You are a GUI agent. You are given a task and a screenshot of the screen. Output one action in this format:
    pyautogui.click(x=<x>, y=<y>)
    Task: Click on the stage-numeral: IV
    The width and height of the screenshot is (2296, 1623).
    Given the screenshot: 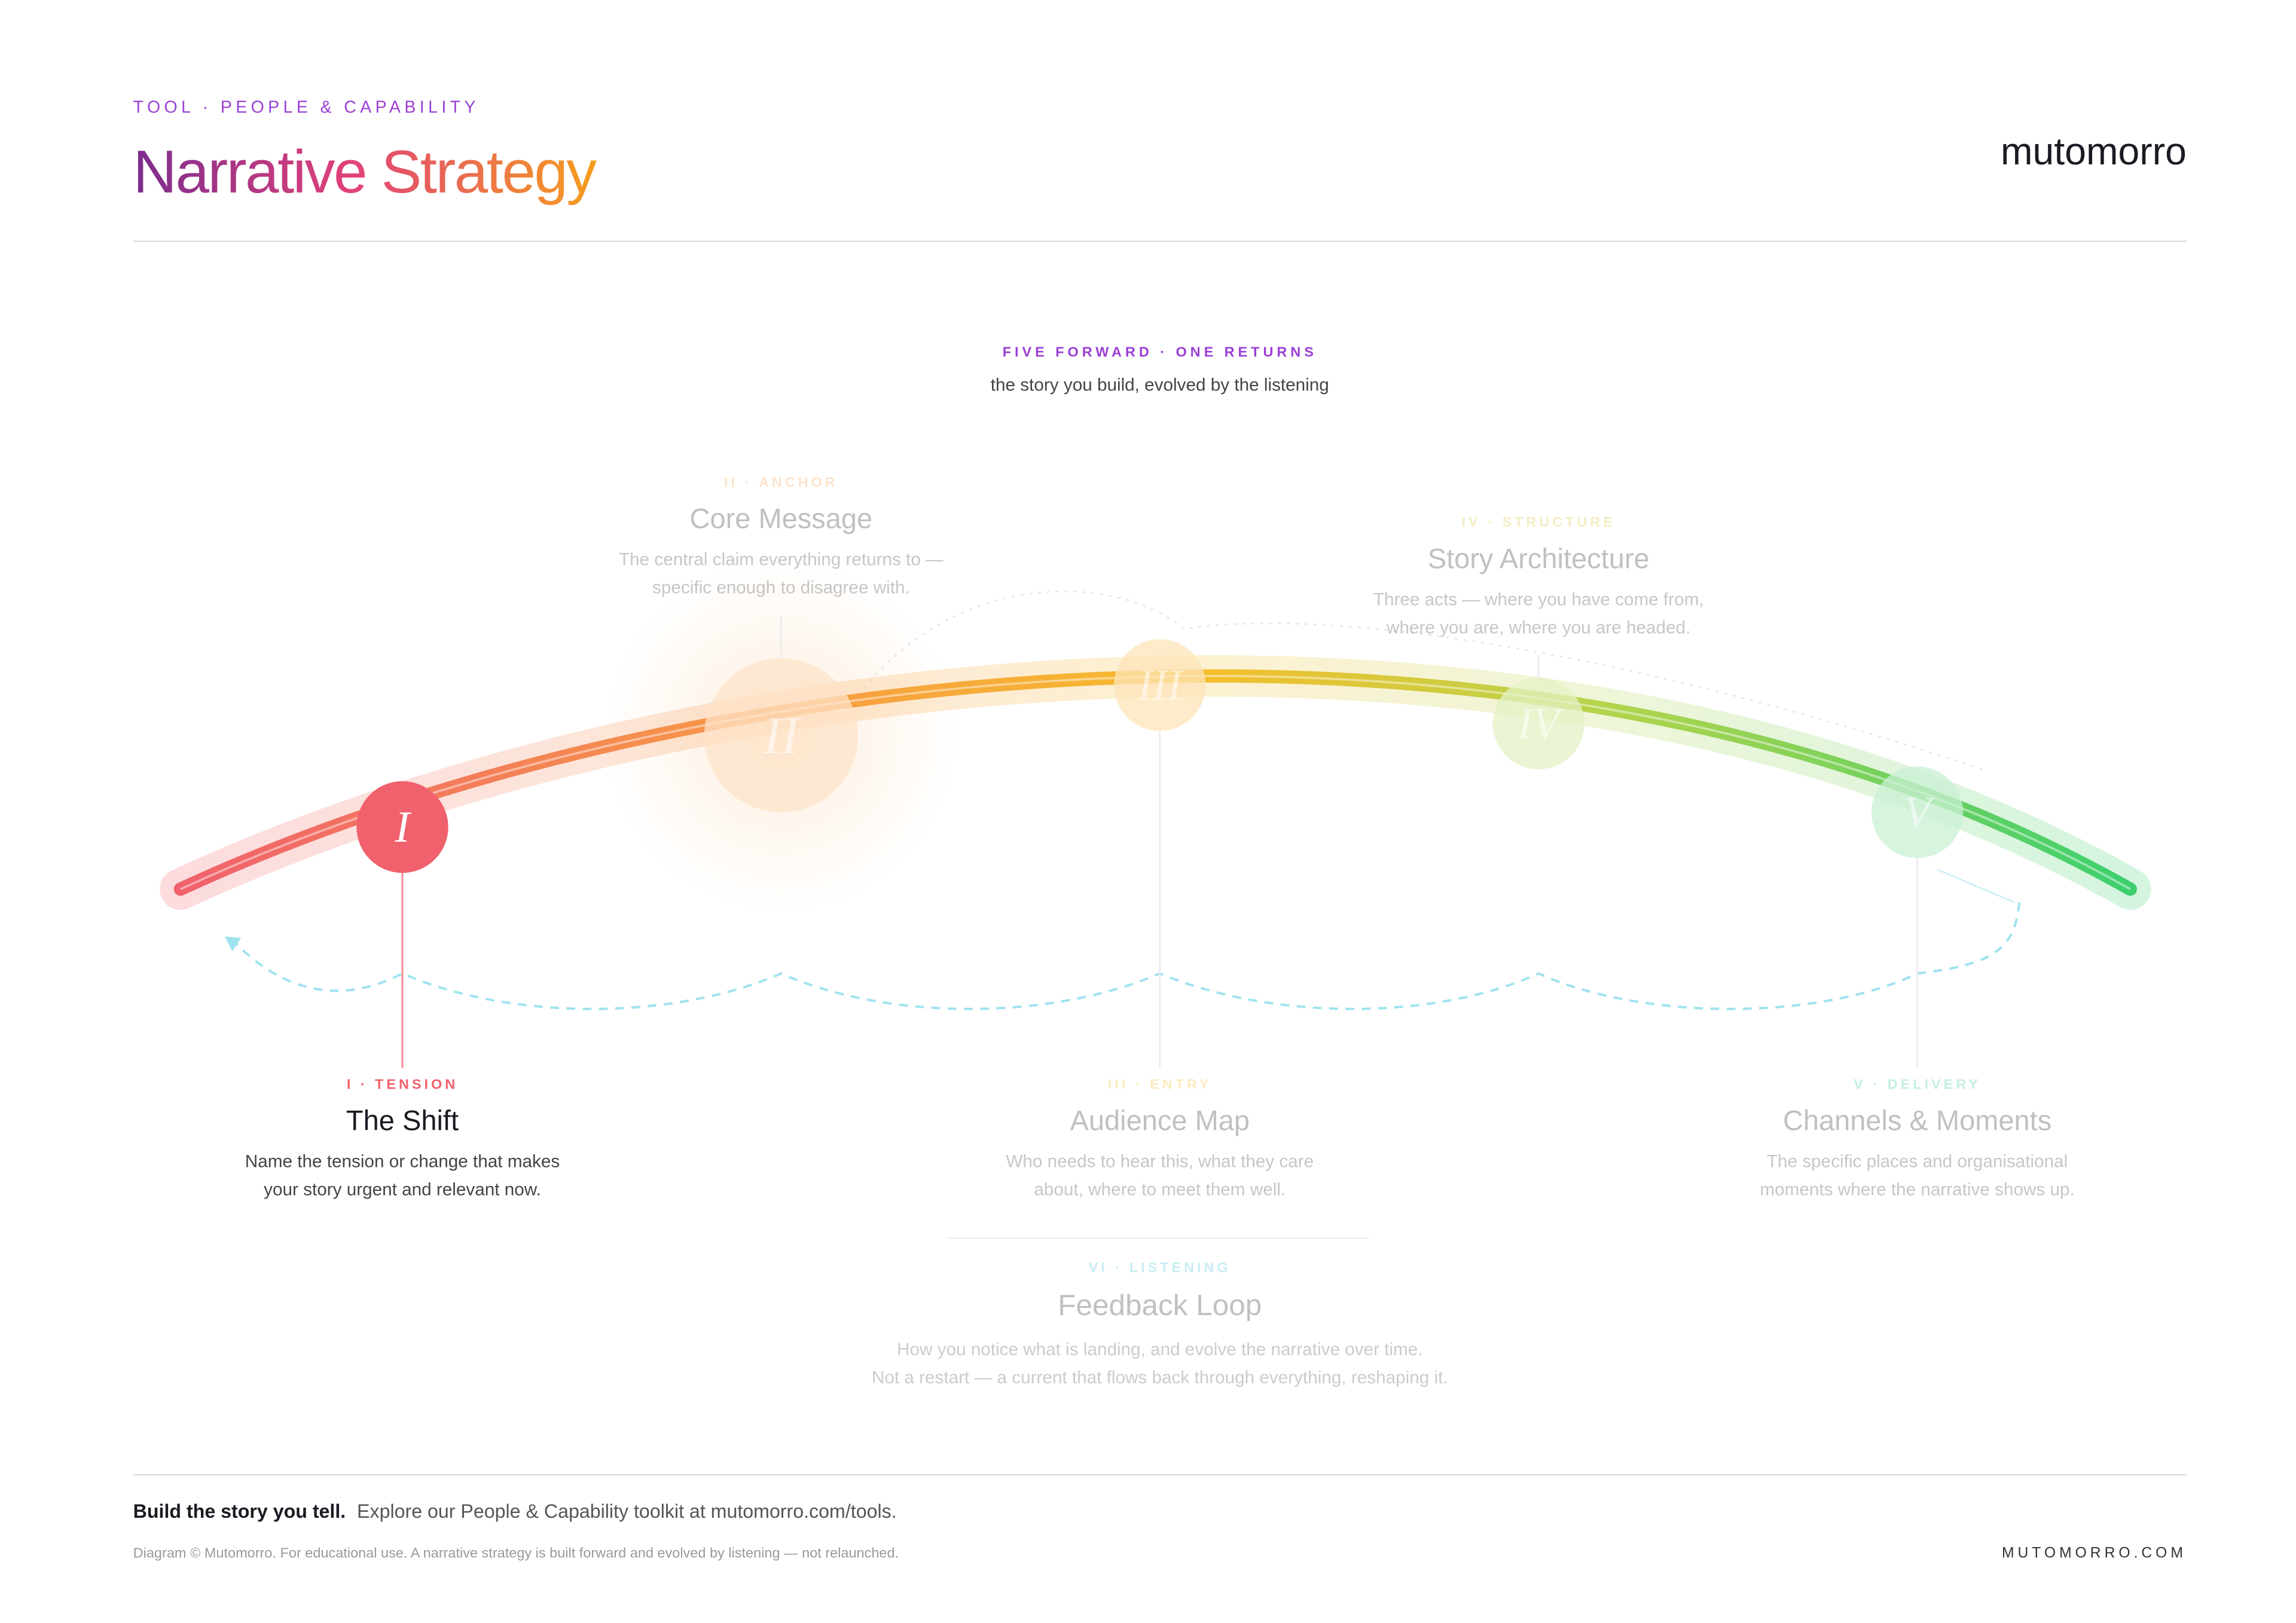 What is the action you would take?
    pyautogui.click(x=1540, y=724)
    